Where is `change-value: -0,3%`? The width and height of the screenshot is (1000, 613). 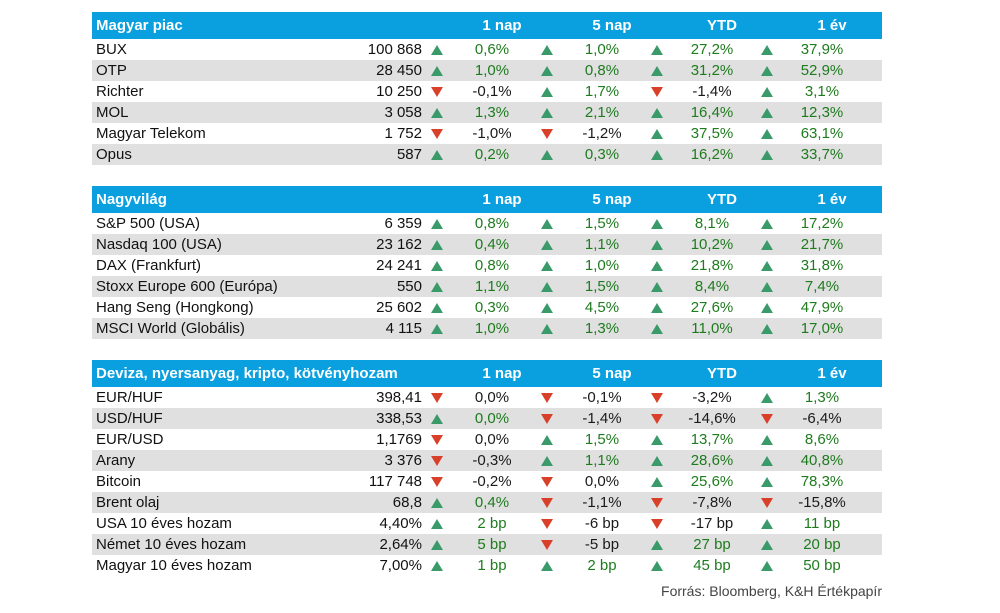
change-value: -0,3% is located at coordinates (492, 460).